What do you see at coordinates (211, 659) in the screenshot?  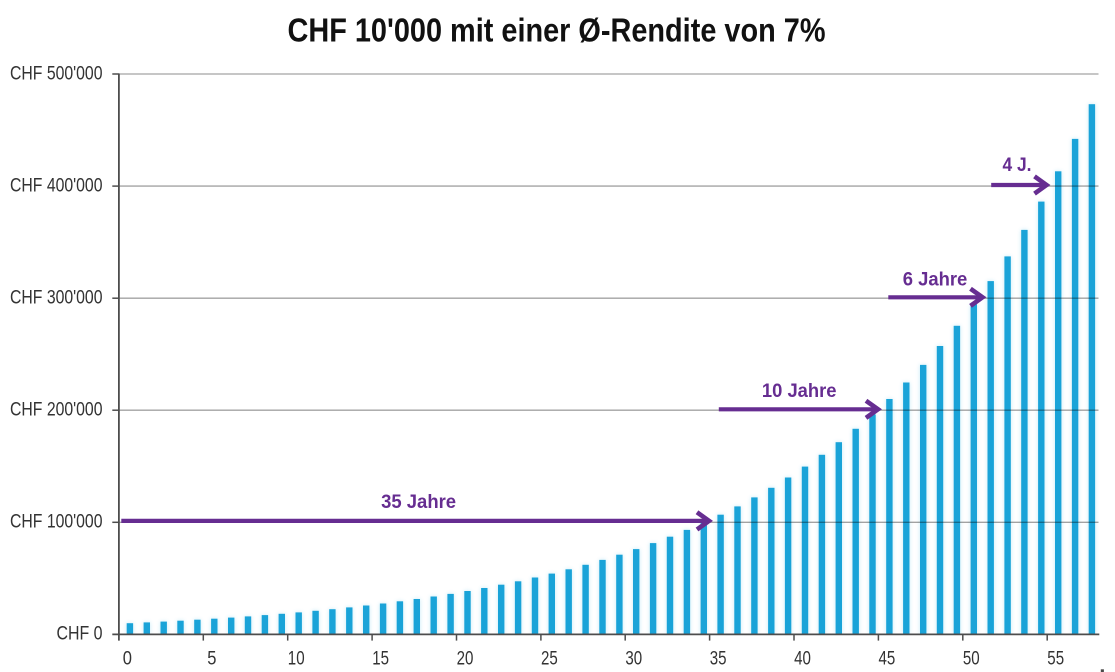 I see `svg-text: 5` at bounding box center [211, 659].